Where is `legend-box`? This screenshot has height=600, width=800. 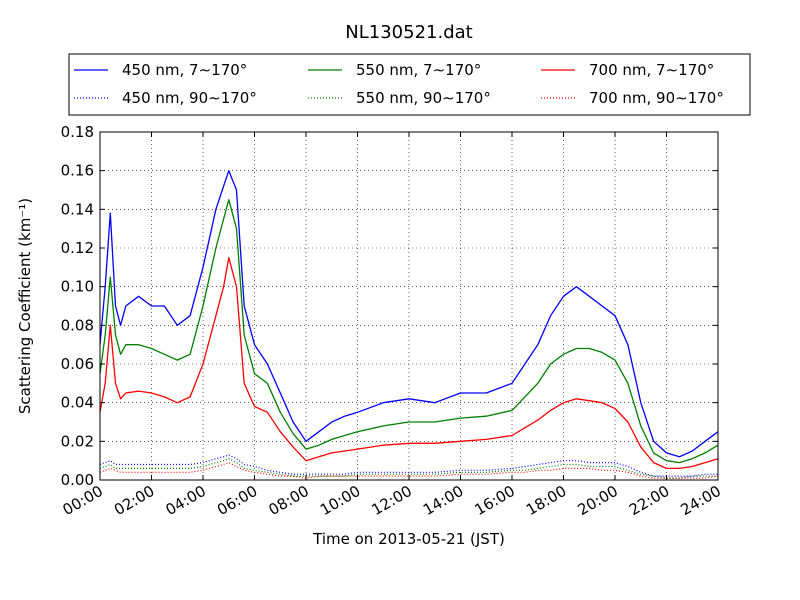 legend-box is located at coordinates (409, 84).